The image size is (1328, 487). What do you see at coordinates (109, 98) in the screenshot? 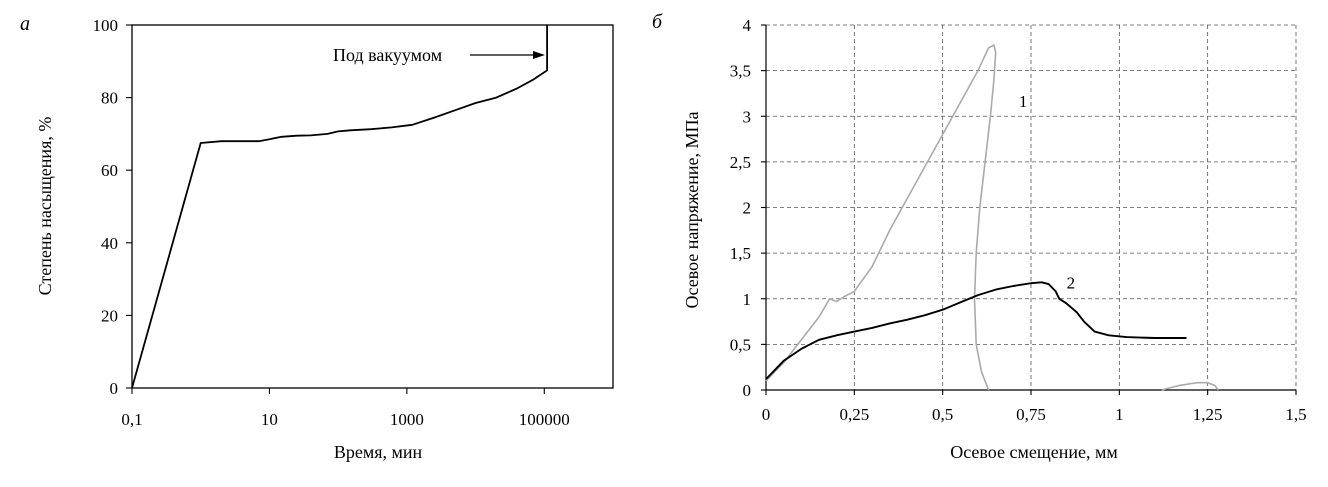
I see `panel-a-y-tick-label: 80` at bounding box center [109, 98].